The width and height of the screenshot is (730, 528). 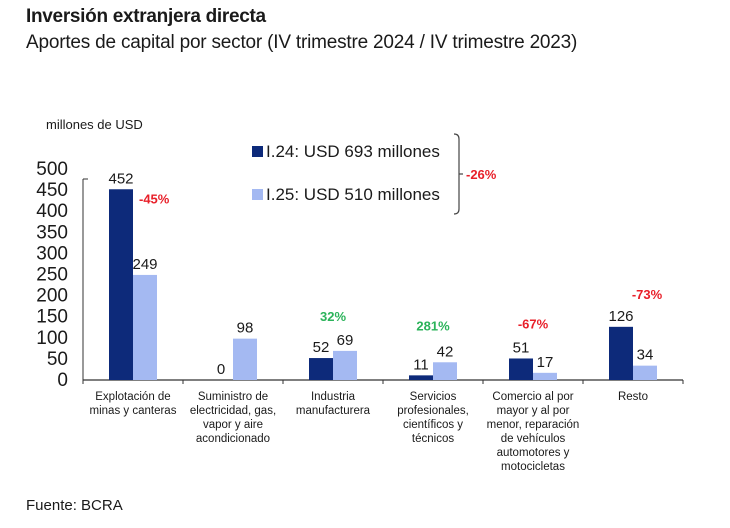 What do you see at coordinates (132, 397) in the screenshot?
I see `category-label: Explotación de` at bounding box center [132, 397].